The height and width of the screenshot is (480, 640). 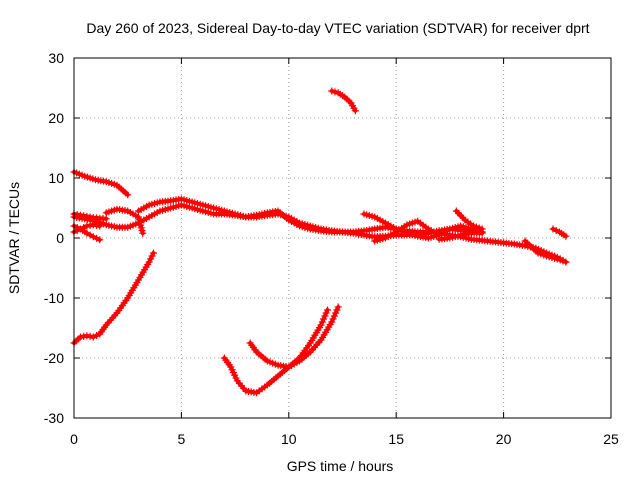 I want to click on x-tick-label: 0, so click(x=74, y=439).